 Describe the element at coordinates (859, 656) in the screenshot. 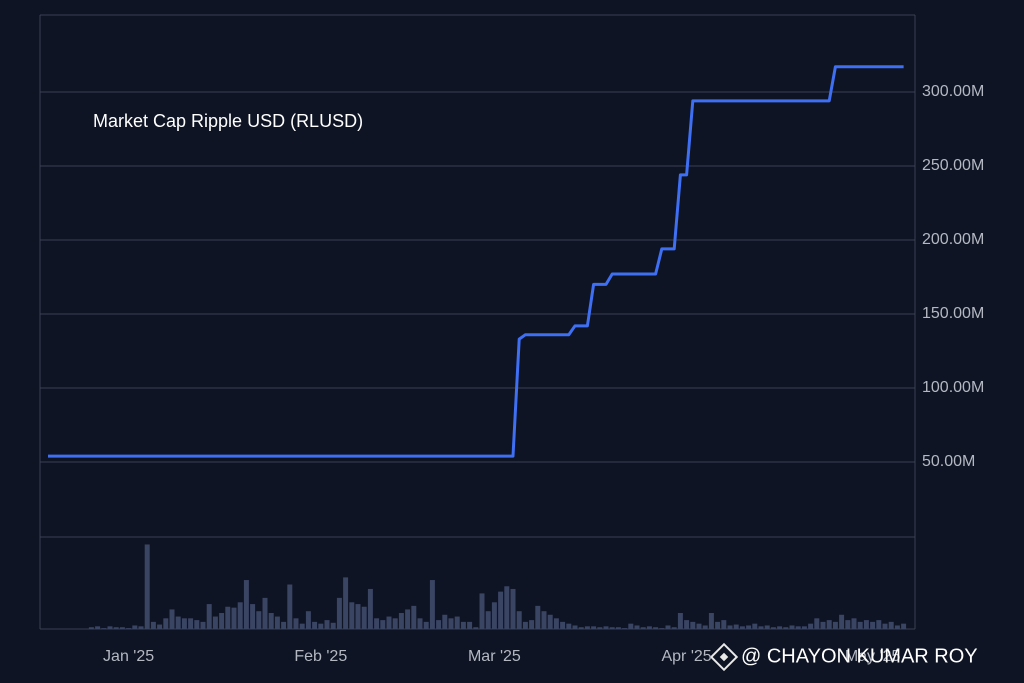

I see `watermark: @ CHAYON KUMAR ROY` at that location.